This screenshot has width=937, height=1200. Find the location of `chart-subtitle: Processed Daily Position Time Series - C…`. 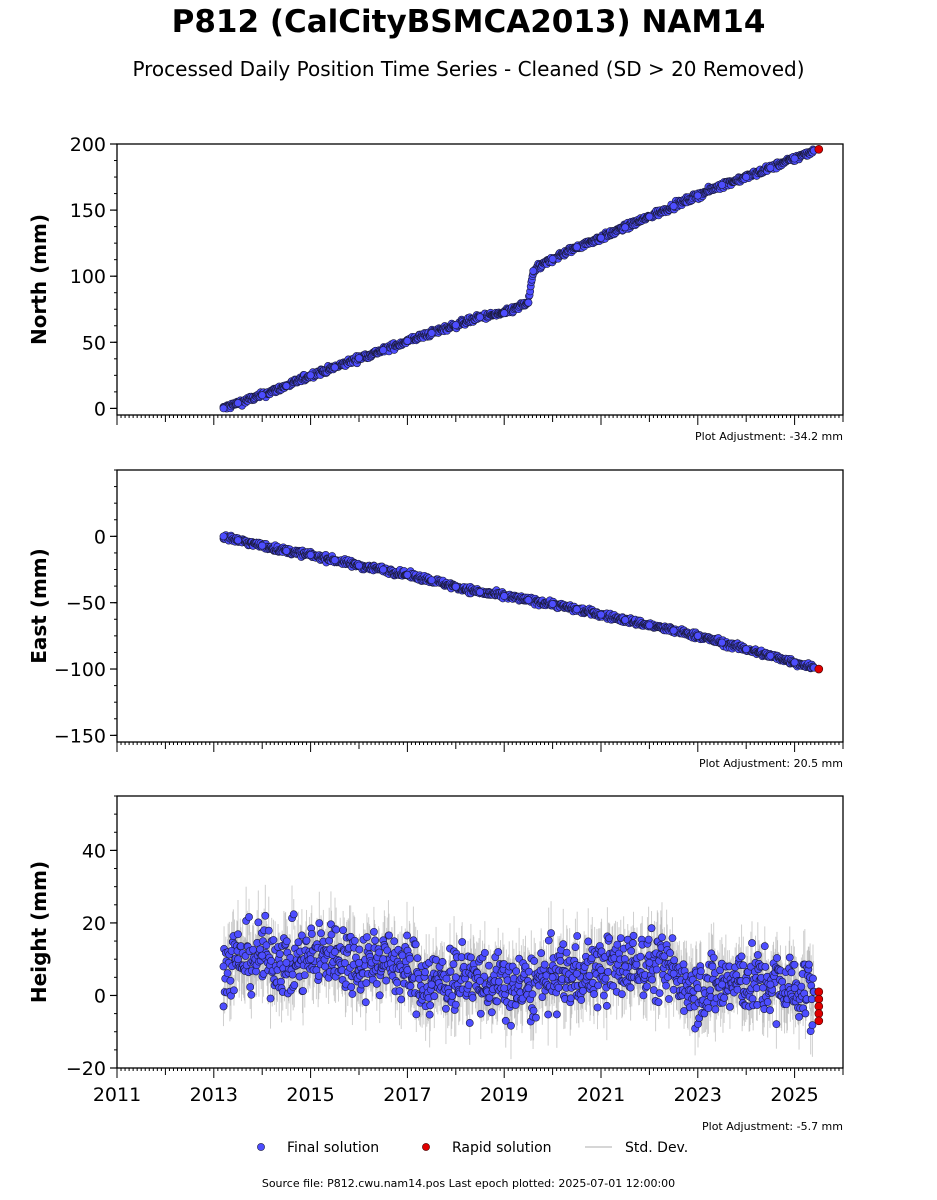

chart-subtitle: Processed Daily Position Time Series - C… is located at coordinates (468, 69).